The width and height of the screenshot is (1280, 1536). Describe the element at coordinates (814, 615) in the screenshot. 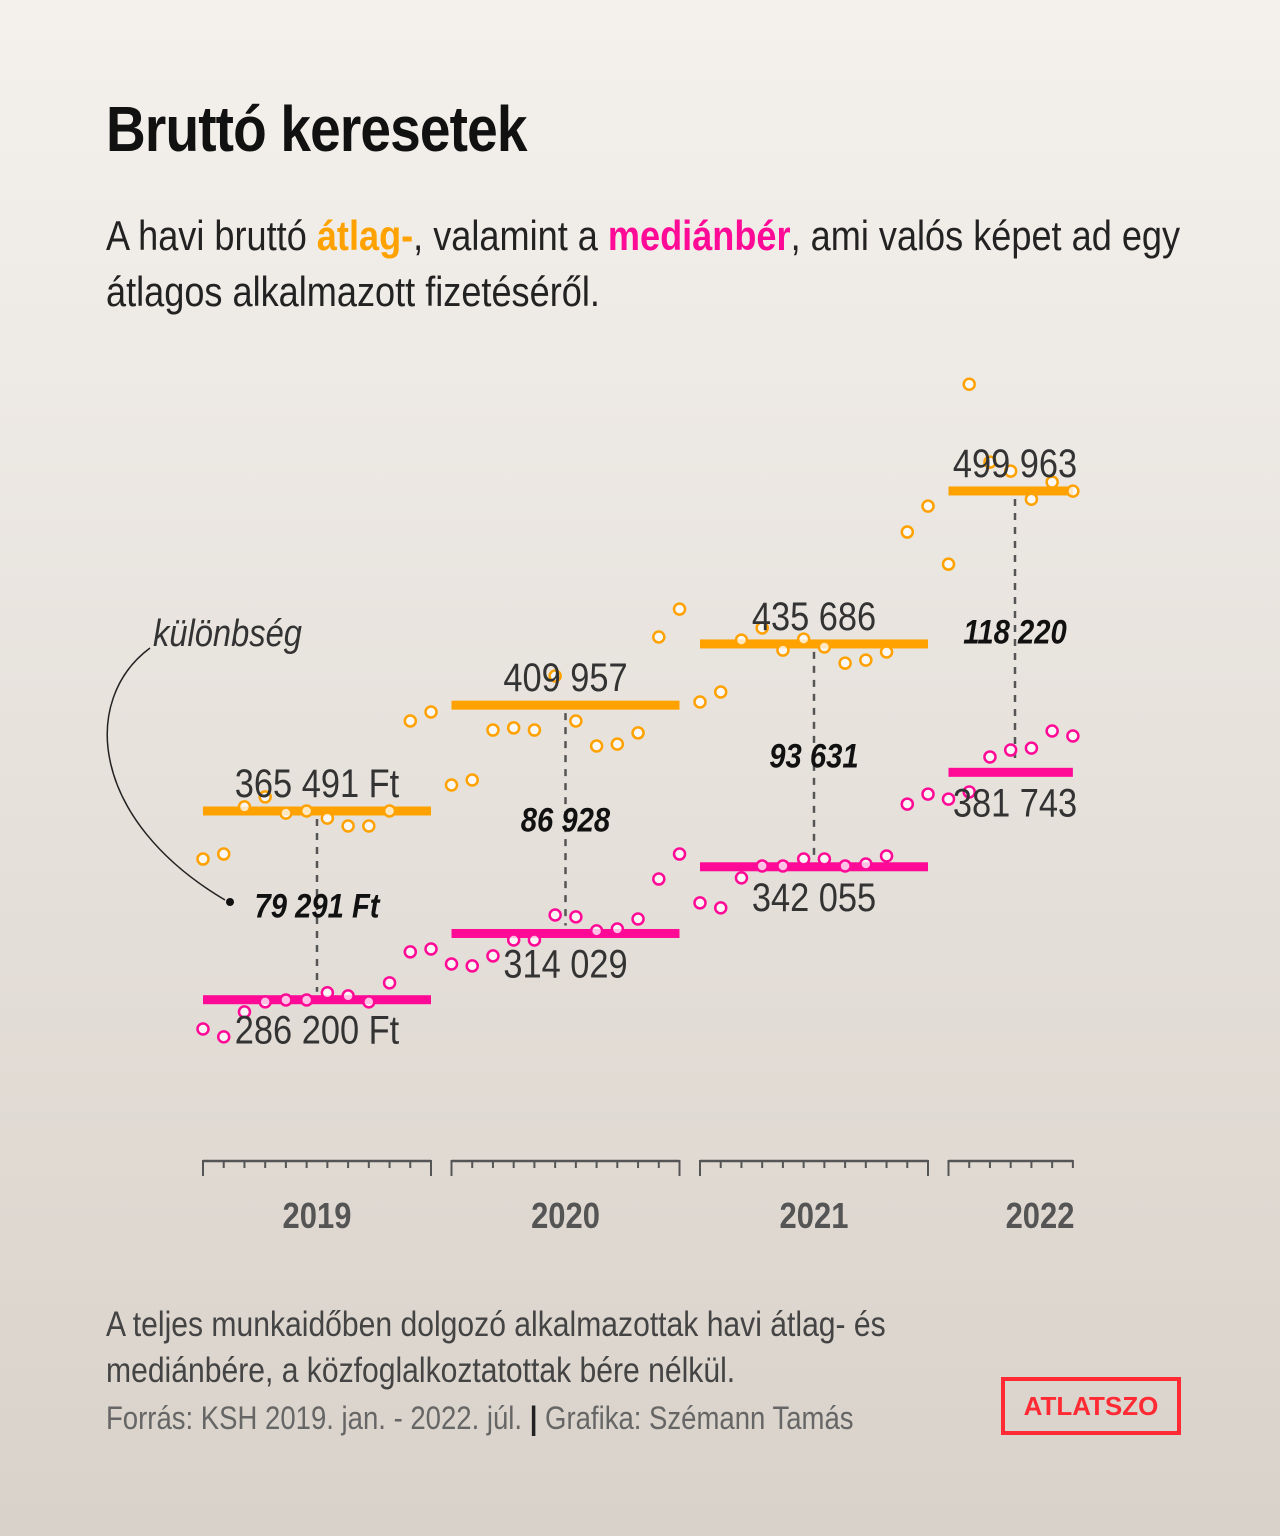

I see `average-label: 435 686` at that location.